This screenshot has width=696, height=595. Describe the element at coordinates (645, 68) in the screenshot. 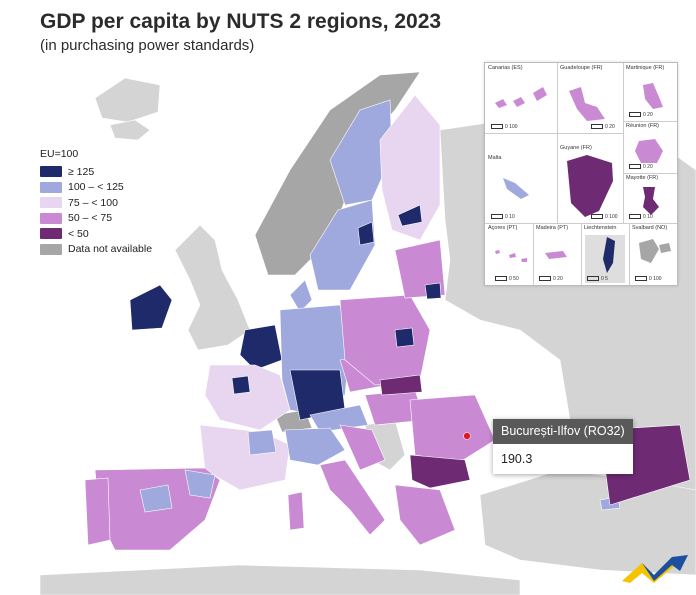

I see `inset-label: Martinique (FR)` at that location.